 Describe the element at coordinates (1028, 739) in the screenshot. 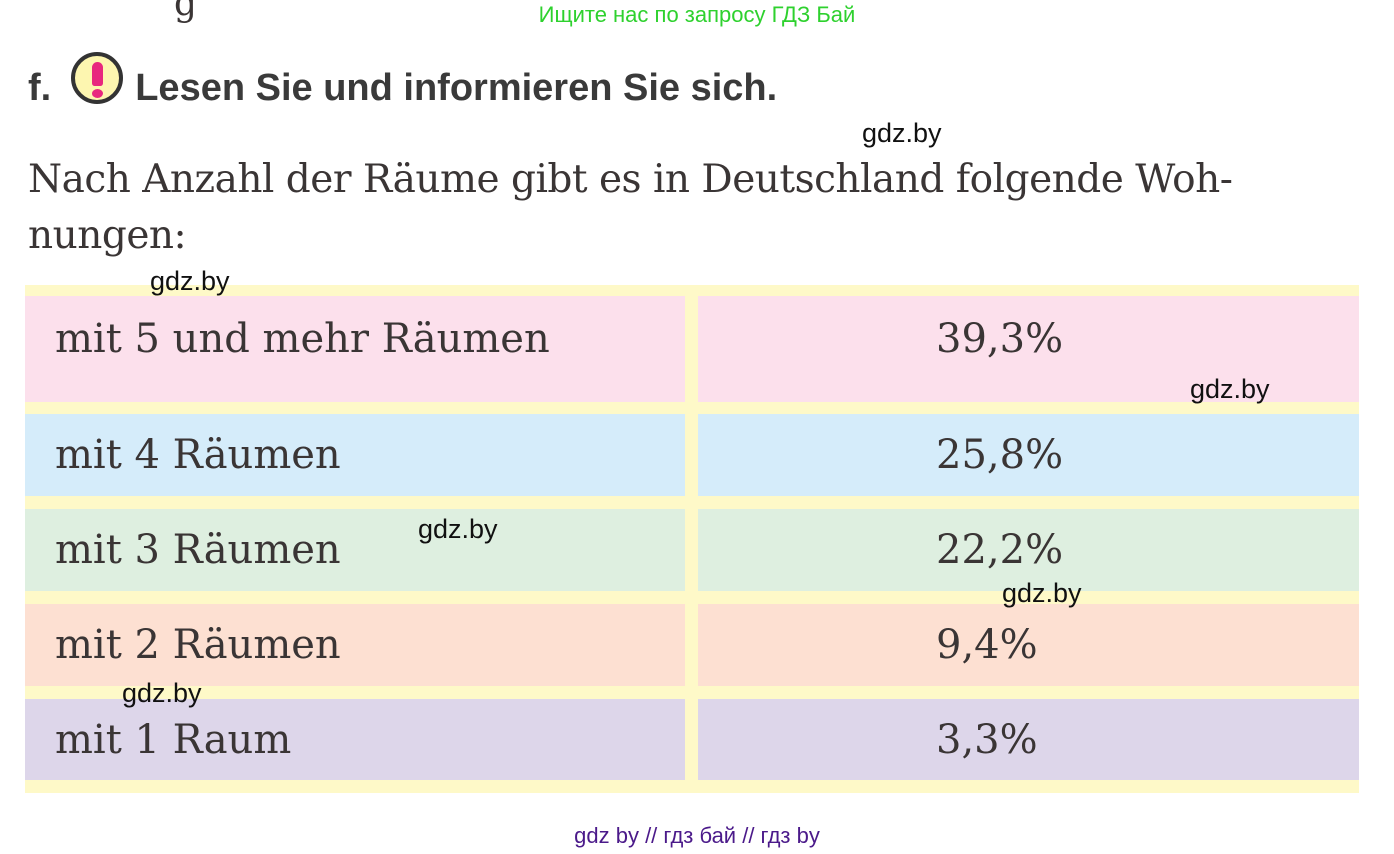

I see `row-value: 3,3%` at that location.